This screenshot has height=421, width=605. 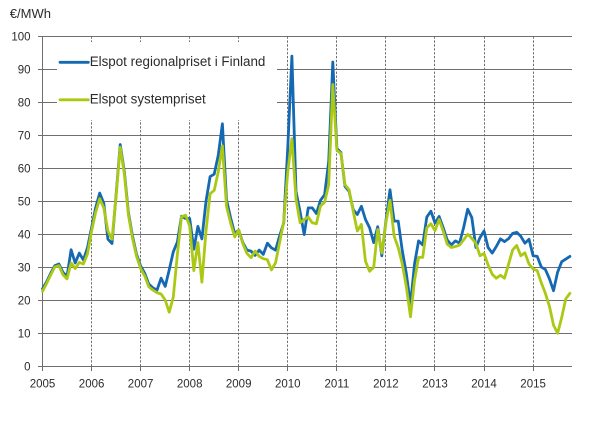 I want to click on svg-text: 2012, so click(x=386, y=385).